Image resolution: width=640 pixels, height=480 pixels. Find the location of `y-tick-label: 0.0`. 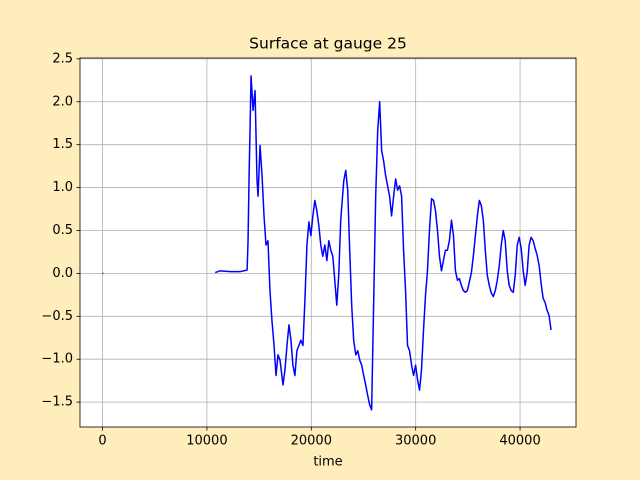

y-tick-label: 0.0 is located at coordinates (62, 273).